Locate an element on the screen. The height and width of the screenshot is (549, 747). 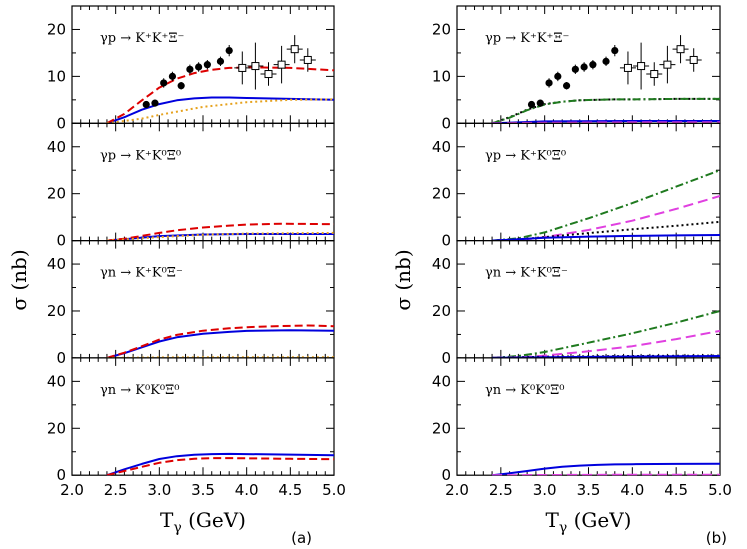
figure-label: (a) is located at coordinates (301, 538).